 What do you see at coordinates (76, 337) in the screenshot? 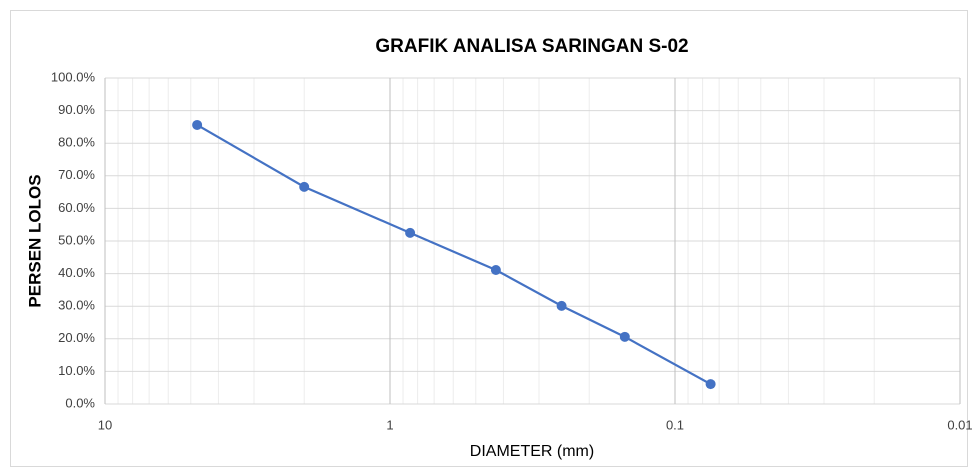
I see `y-tick-label: 20.0%` at bounding box center [76, 337].